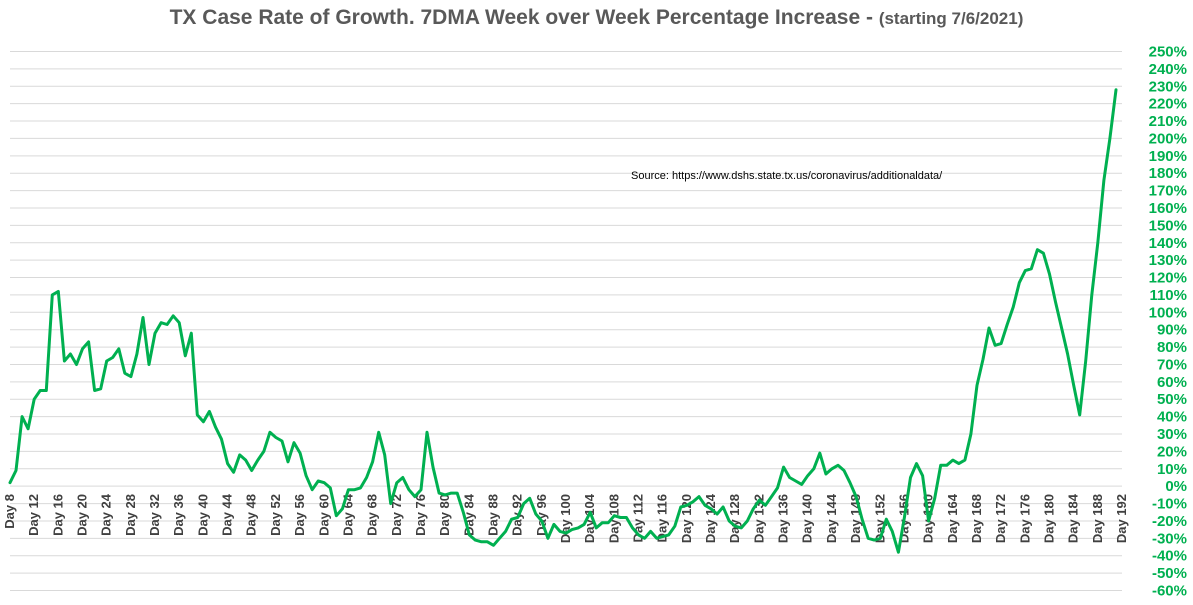 The height and width of the screenshot is (605, 1193). I want to click on y-tick-label: 30%, so click(1172, 434).